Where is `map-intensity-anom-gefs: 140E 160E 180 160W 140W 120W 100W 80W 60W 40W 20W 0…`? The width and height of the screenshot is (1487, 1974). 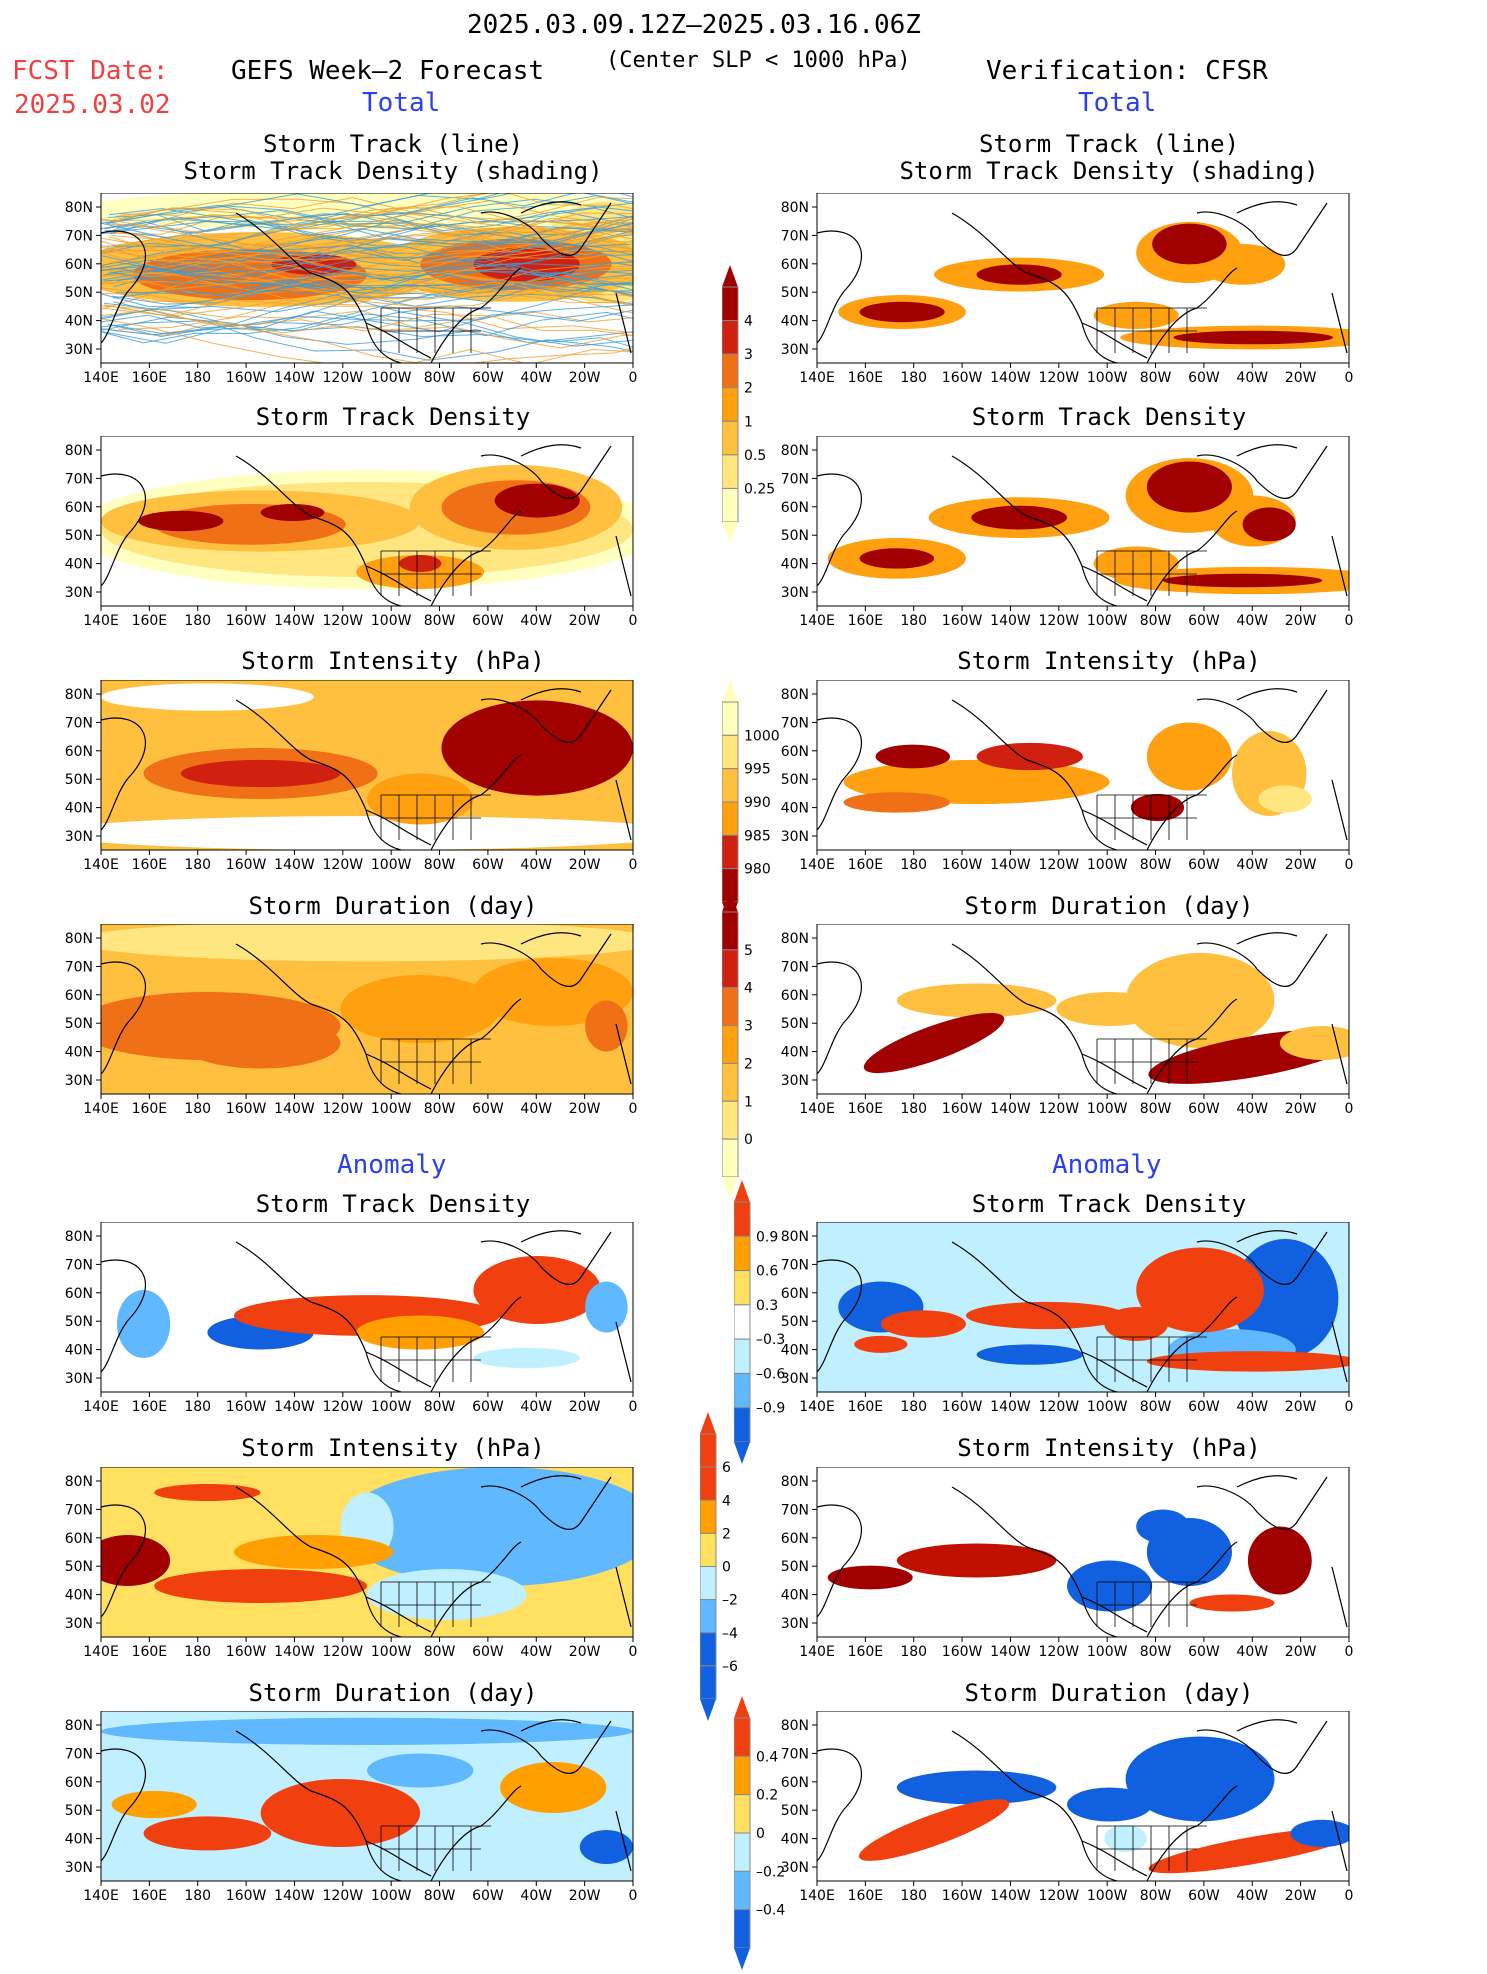
map-intensity-anom-gefs: 140E 160E 180 160W 140W 120W 100W 80W 60W 40W 20W 0… is located at coordinates (346, 1564).